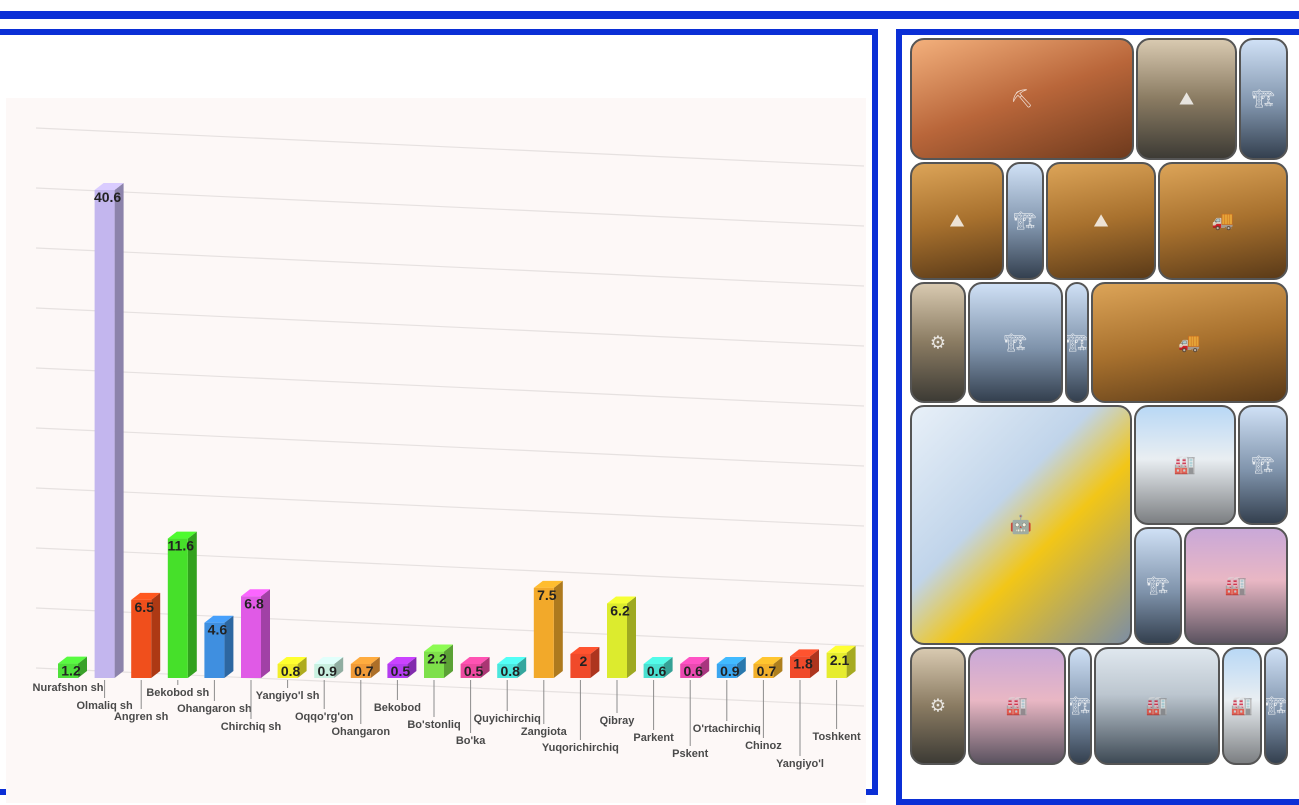  I want to click on open-pit-mine-photo: ⛰, so click(1186, 99).